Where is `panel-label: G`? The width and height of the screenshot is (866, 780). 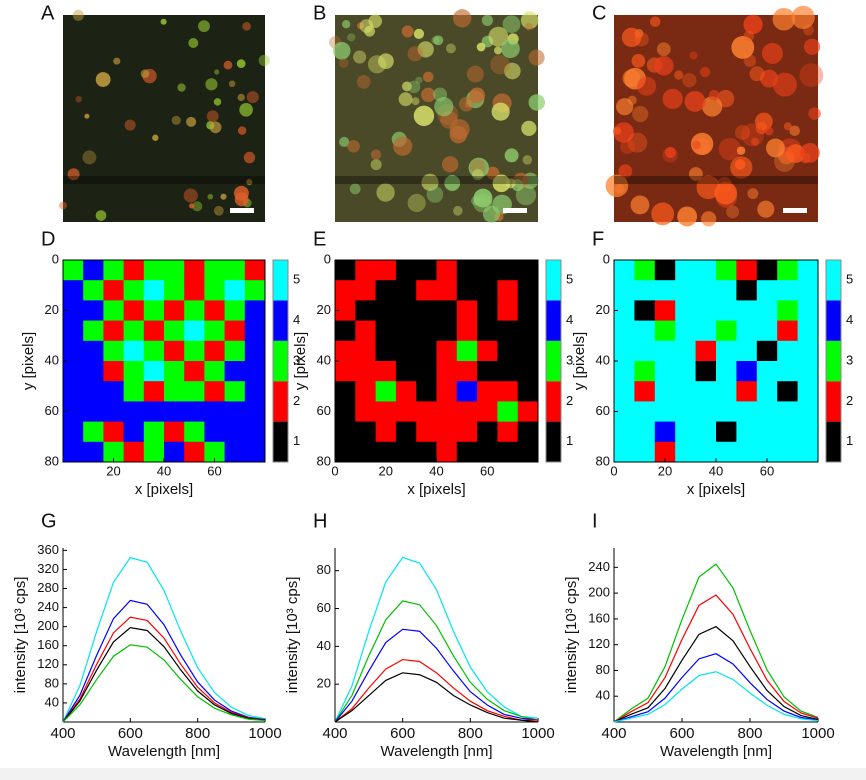
panel-label: G is located at coordinates (49, 521).